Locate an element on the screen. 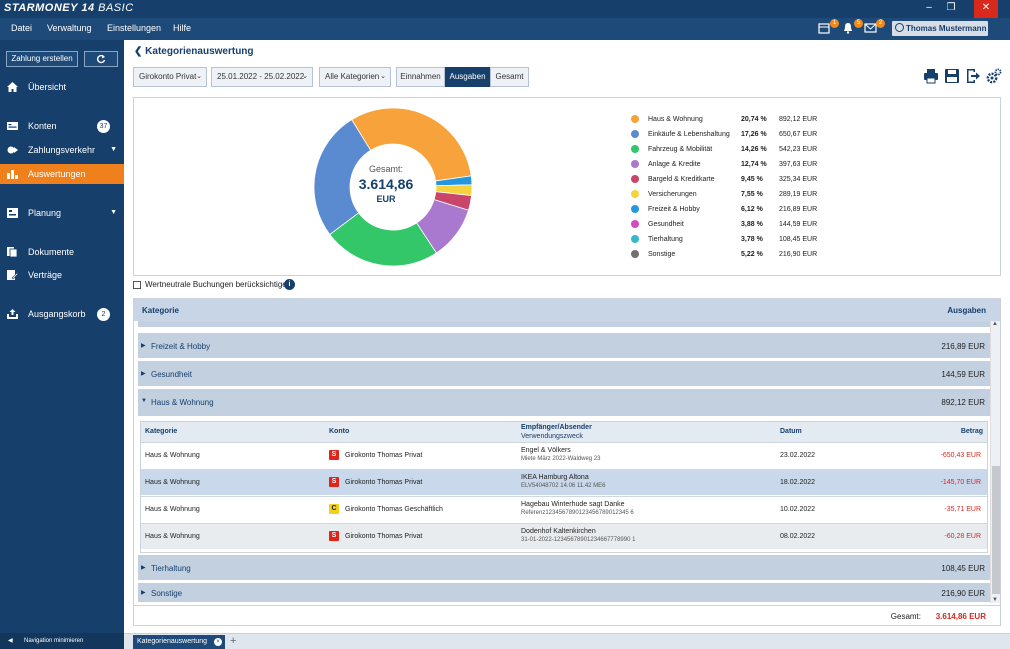 Image resolution: width=1010 pixels, height=649 pixels. category-select: Alle Kategorien ⌄ is located at coordinates (355, 77).